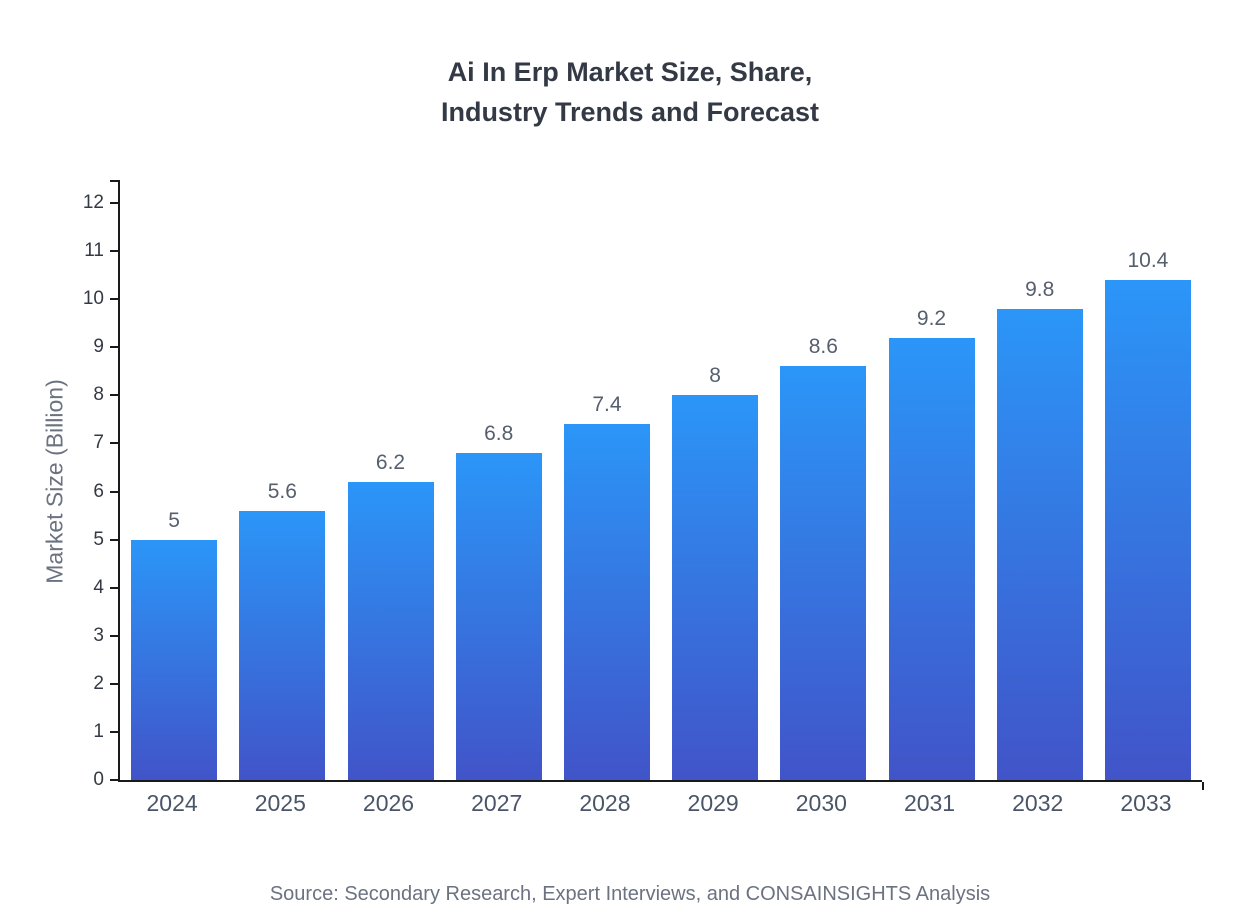 The image size is (1260, 920). Describe the element at coordinates (605, 803) in the screenshot. I see `x-tick-label-2028: 2028` at that location.